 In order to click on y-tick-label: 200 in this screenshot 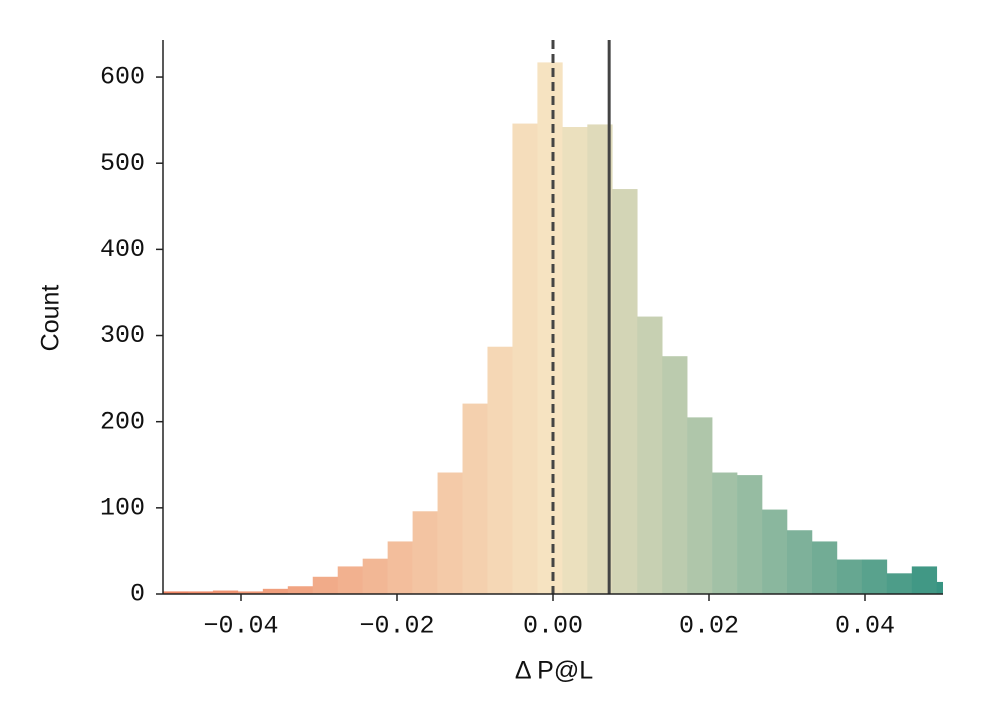, I will do `click(122, 421)`.